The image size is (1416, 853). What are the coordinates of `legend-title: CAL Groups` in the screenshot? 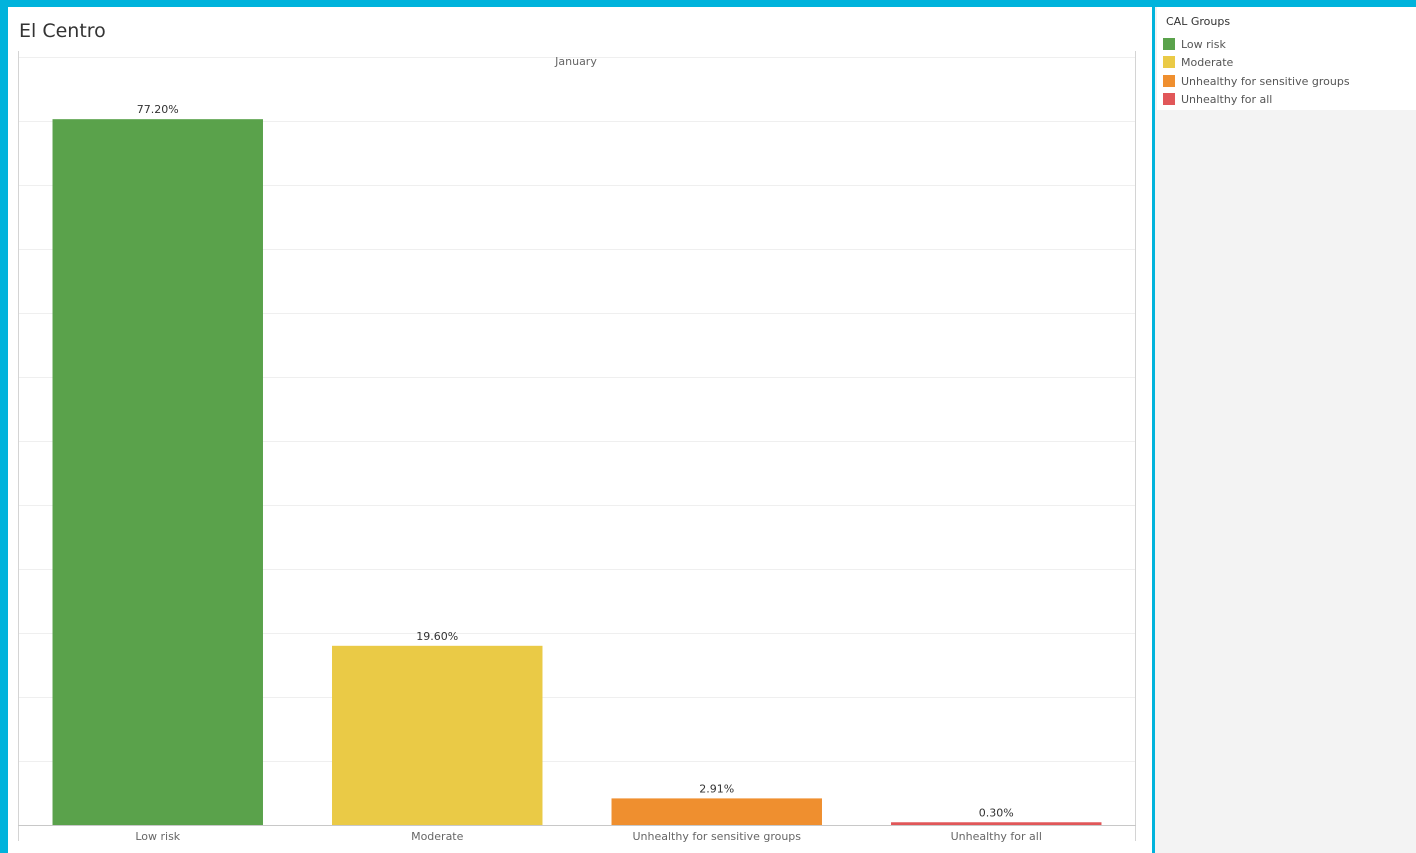 It's located at (1198, 21).